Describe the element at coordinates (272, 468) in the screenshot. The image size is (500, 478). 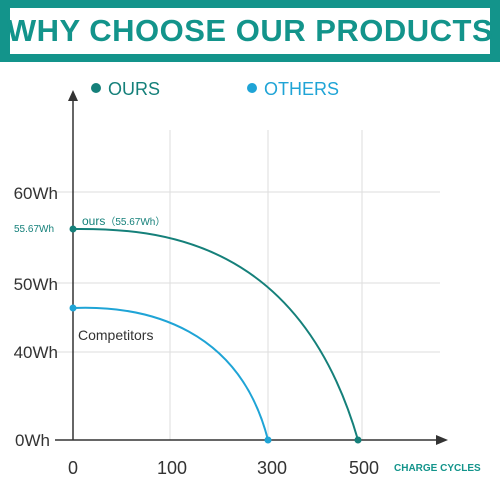
I see `x-tick-label-300: 300` at that location.